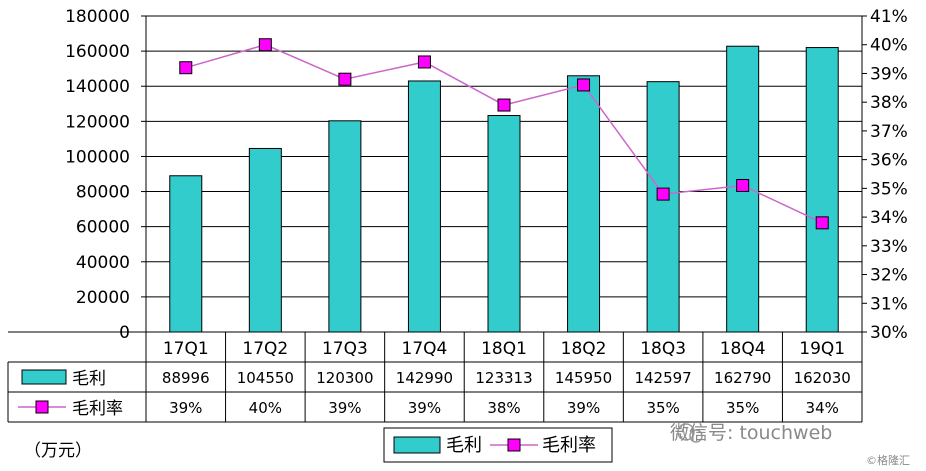 This screenshot has width=926, height=471. What do you see at coordinates (345, 349) in the screenshot?
I see `x-tick-label: 17Q3` at bounding box center [345, 349].